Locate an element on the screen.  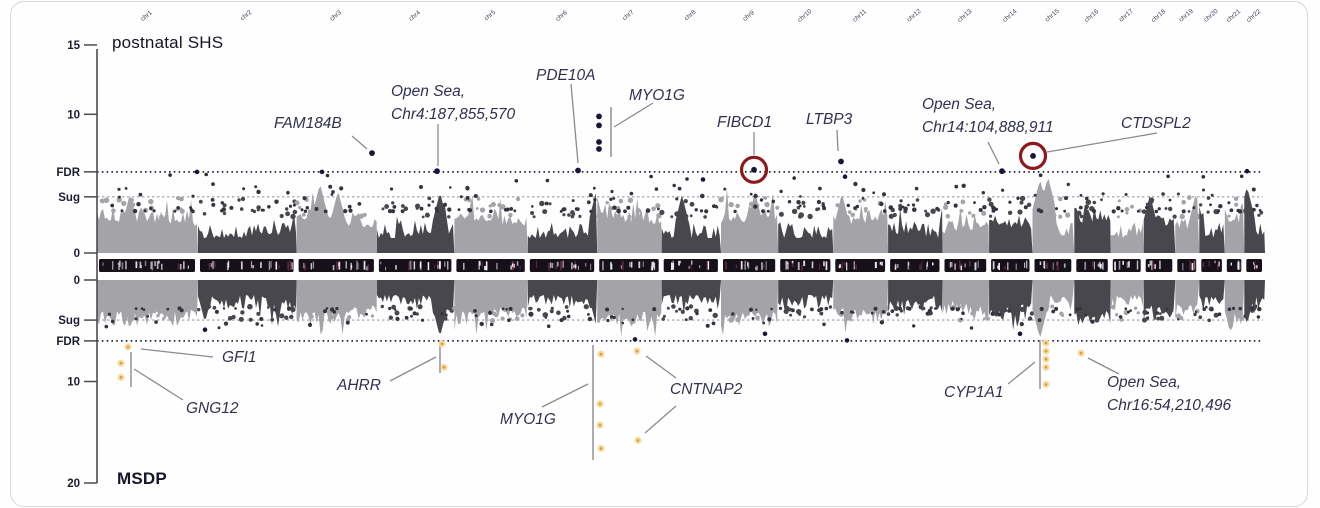
chr-label-chr22: chr22 is located at coordinates (1253, 16).